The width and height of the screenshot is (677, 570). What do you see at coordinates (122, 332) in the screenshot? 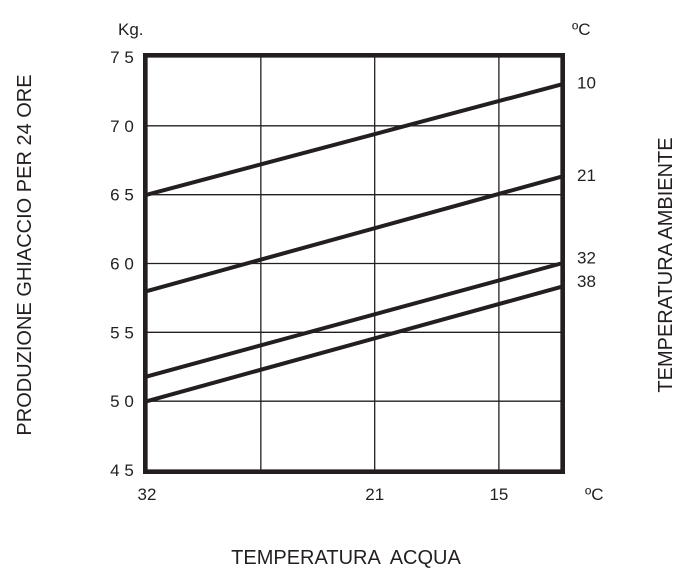
I see `y-tick-label: 5 5` at bounding box center [122, 332].